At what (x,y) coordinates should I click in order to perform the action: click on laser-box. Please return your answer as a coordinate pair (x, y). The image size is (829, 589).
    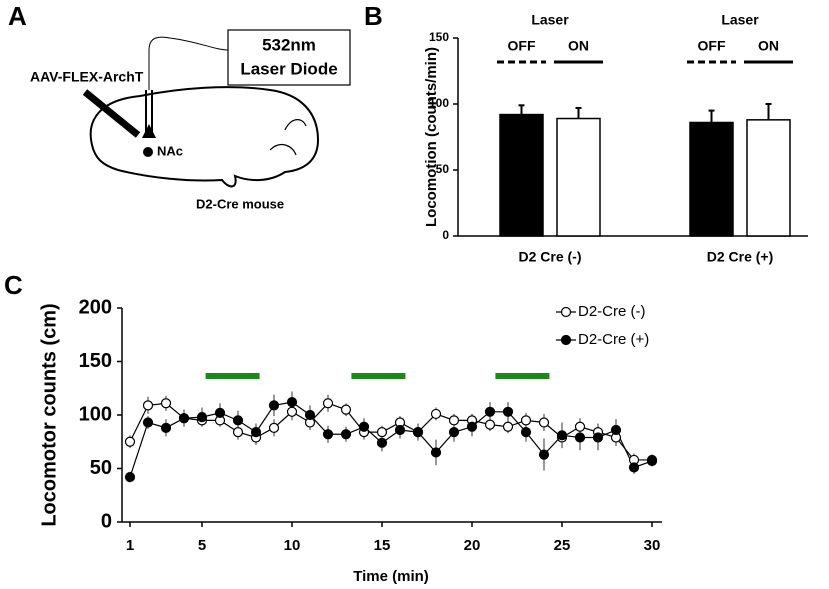
    Looking at the image, I should click on (289, 57).